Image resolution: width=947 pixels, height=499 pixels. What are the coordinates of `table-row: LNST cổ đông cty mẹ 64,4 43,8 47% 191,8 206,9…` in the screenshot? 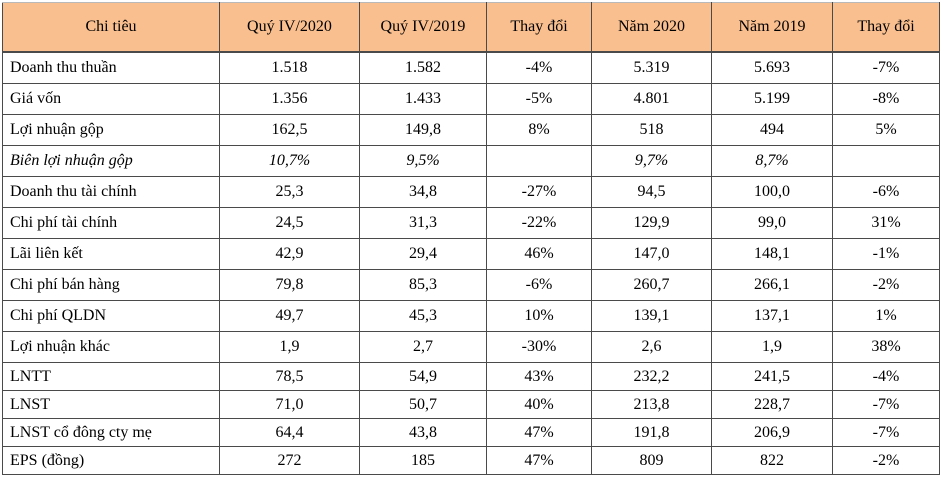 It's located at (471, 432).